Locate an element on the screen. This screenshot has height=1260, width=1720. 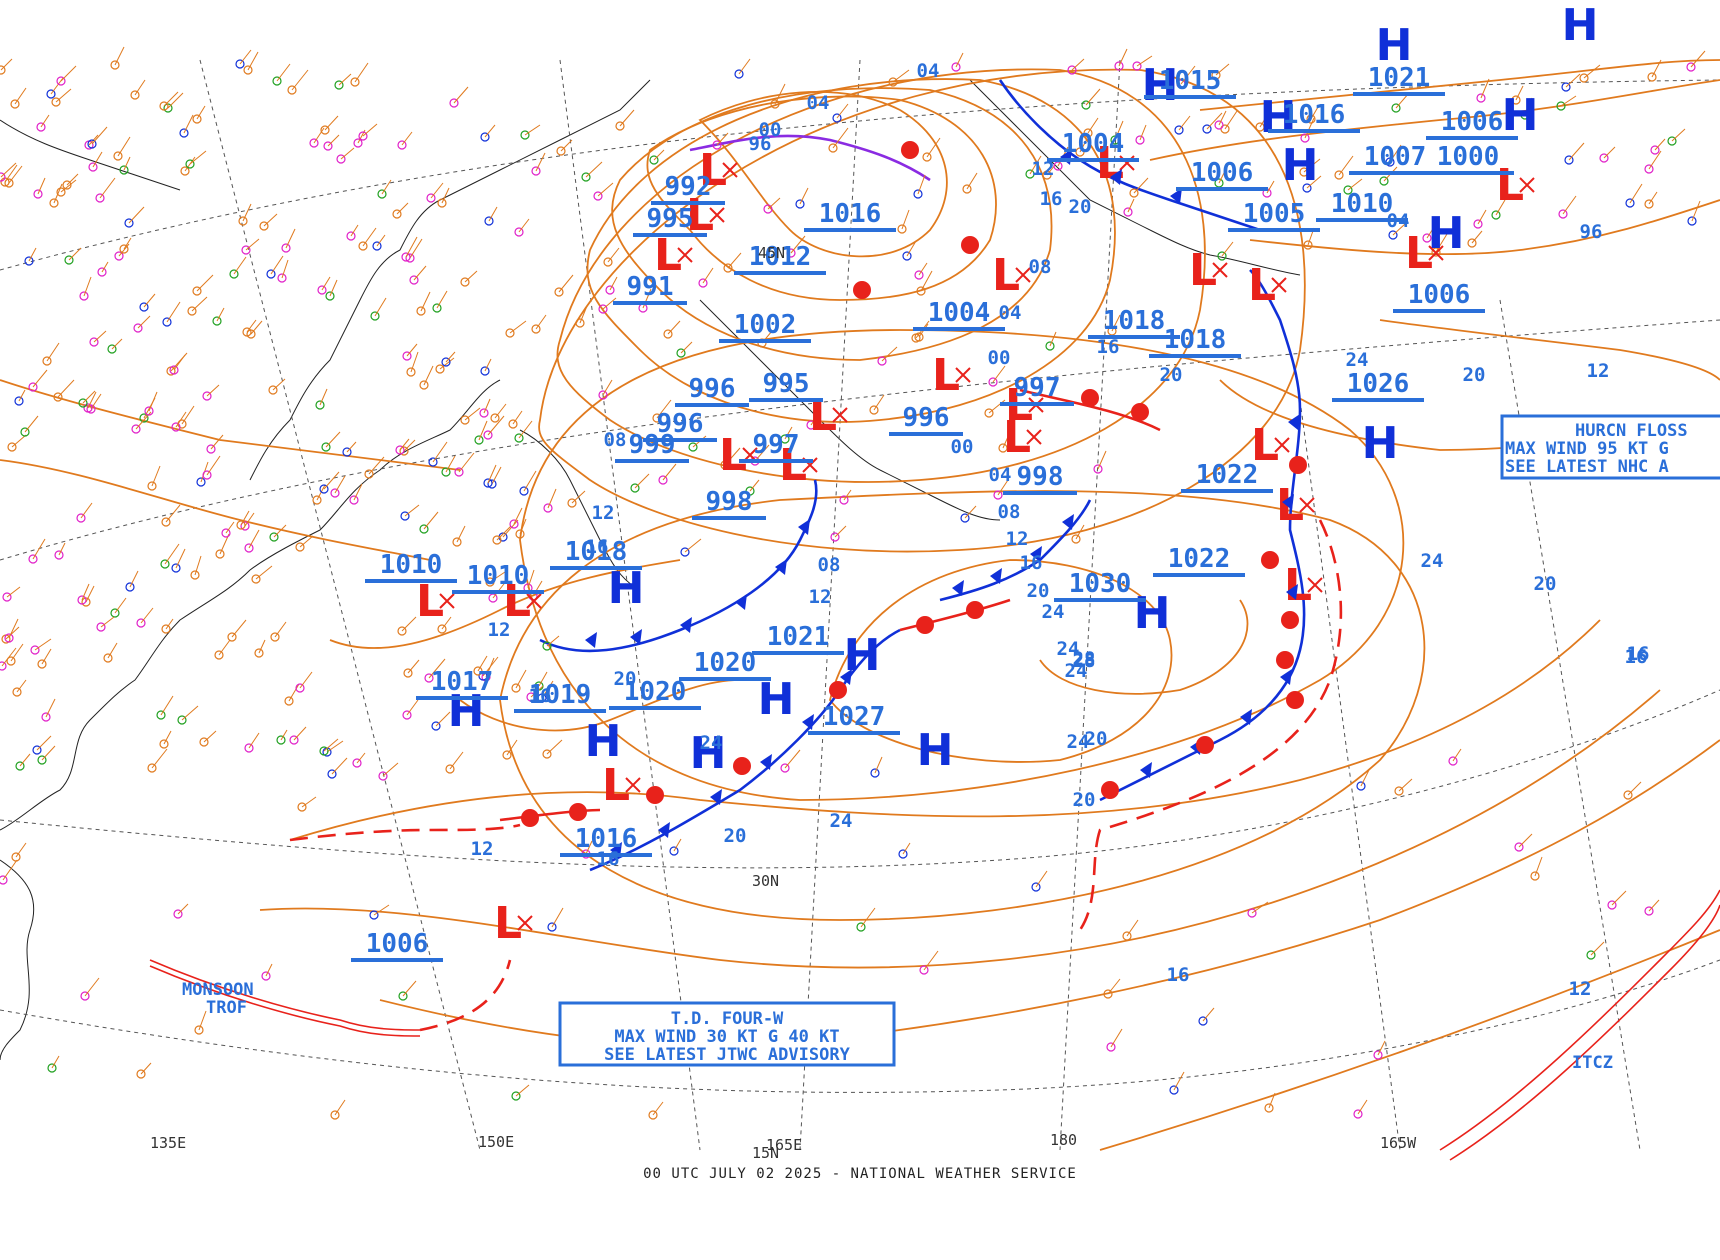
monsoon-trough-label: MONSOON TROF is located at coordinates (218, 999).